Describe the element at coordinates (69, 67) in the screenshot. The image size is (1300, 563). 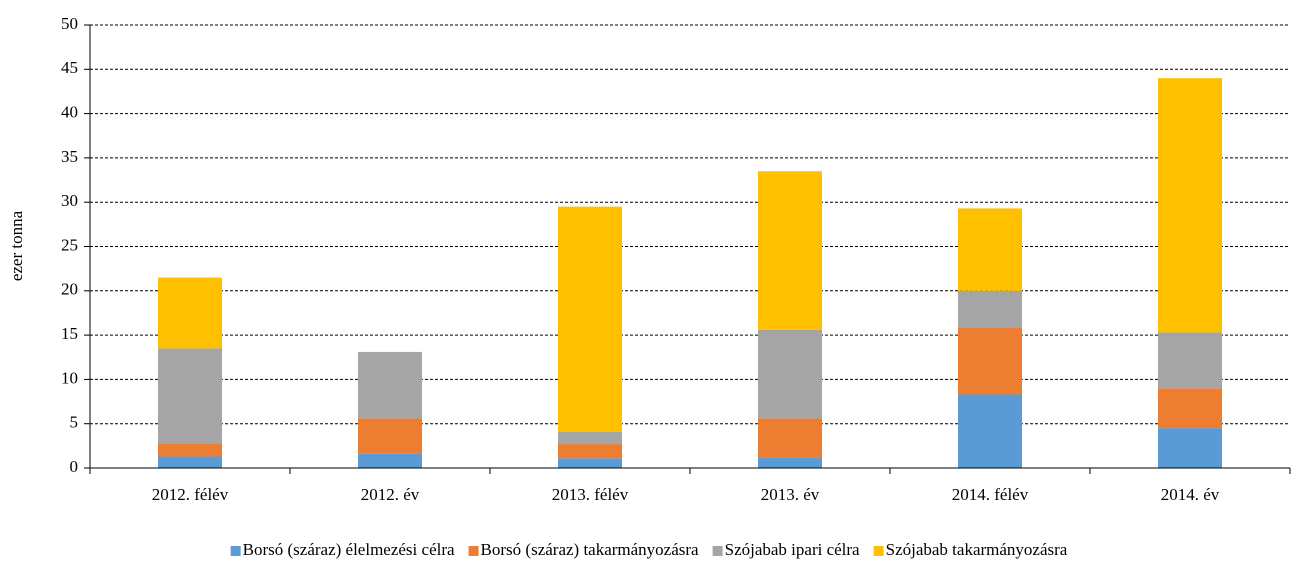
I see `y-tick-label: 45` at that location.